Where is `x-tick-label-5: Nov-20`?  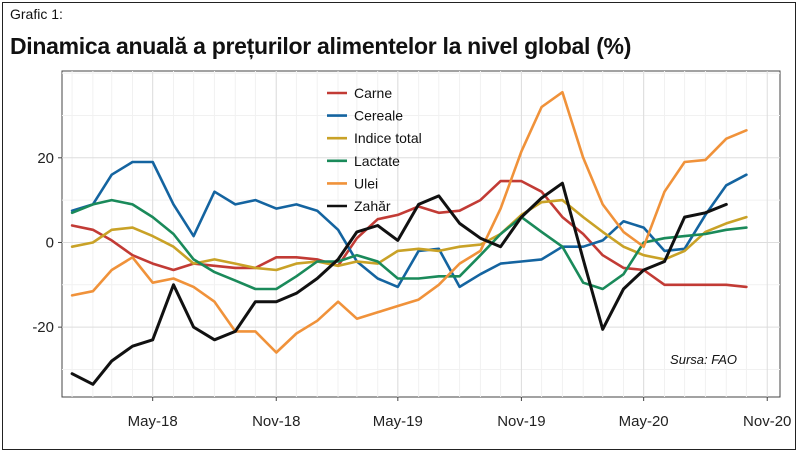 x-tick-label-5: Nov-20 is located at coordinates (767, 421).